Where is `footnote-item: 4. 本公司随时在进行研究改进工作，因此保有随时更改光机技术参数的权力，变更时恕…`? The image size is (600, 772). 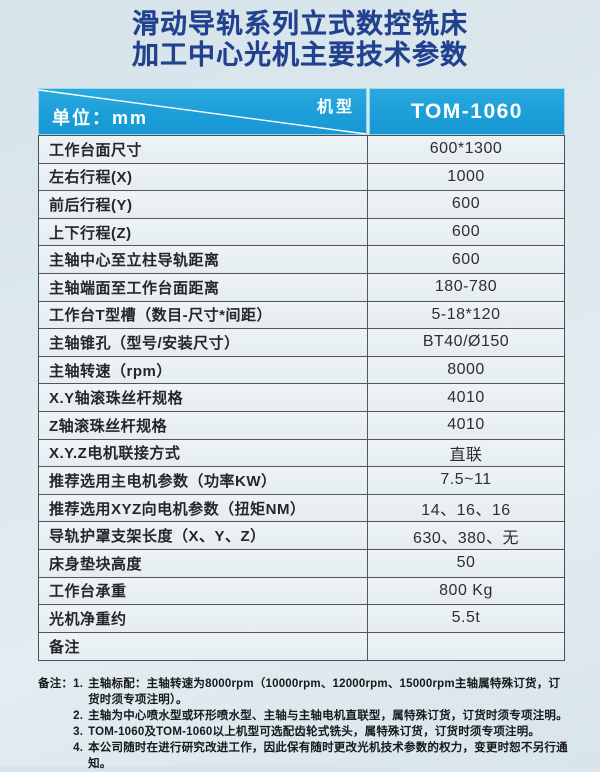
footnote-item: 4. 本公司随时在进行研究改进工作，因此保有随时更改光机技术参数的权力，变更时恕… is located at coordinates (320, 756).